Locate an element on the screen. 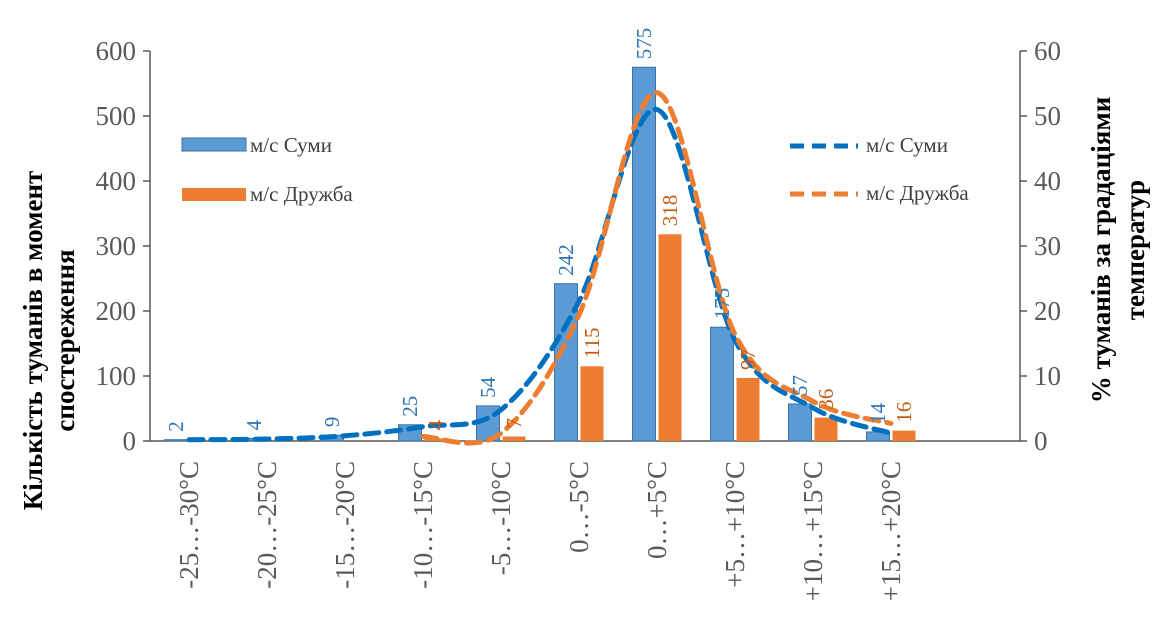 The height and width of the screenshot is (626, 1153). y-left-tick-label: 600 is located at coordinates (116, 51).